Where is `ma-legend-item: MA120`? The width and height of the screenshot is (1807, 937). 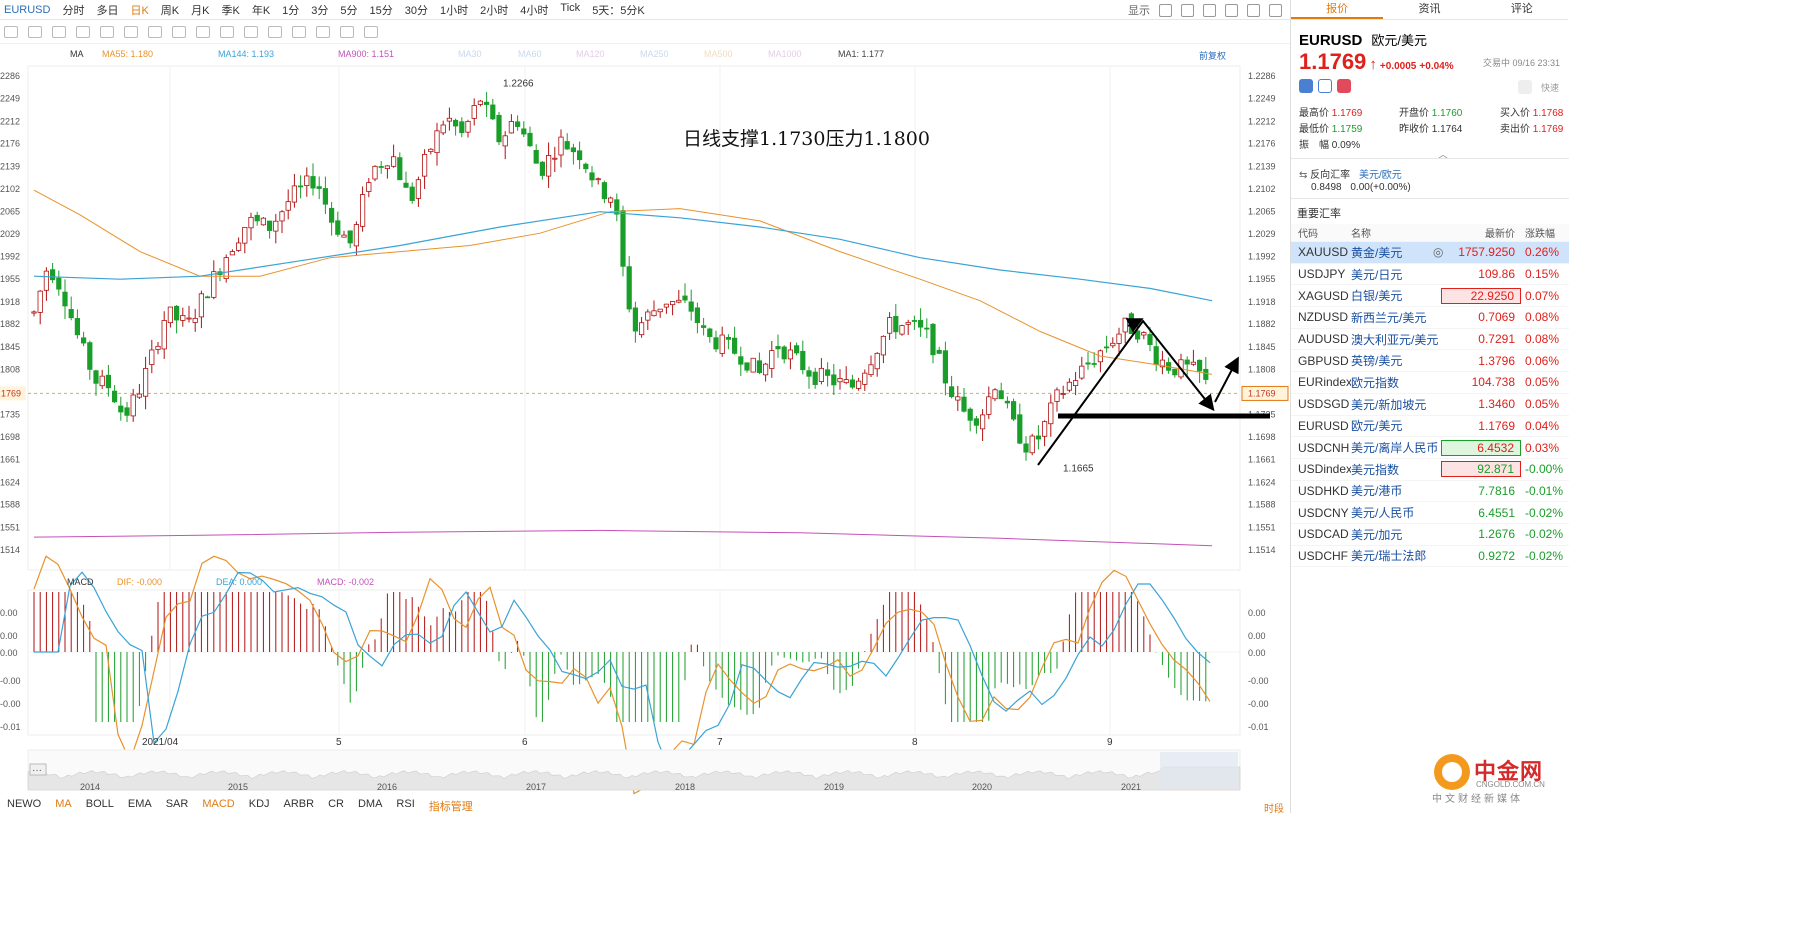 ma-legend-item: MA120 is located at coordinates (590, 54).